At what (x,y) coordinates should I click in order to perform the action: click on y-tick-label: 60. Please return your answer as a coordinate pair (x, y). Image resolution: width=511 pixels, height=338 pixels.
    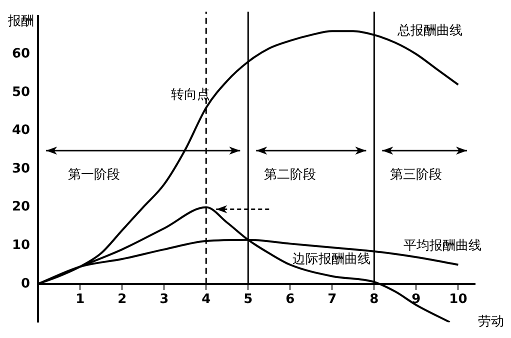
    Looking at the image, I should click on (21, 54).